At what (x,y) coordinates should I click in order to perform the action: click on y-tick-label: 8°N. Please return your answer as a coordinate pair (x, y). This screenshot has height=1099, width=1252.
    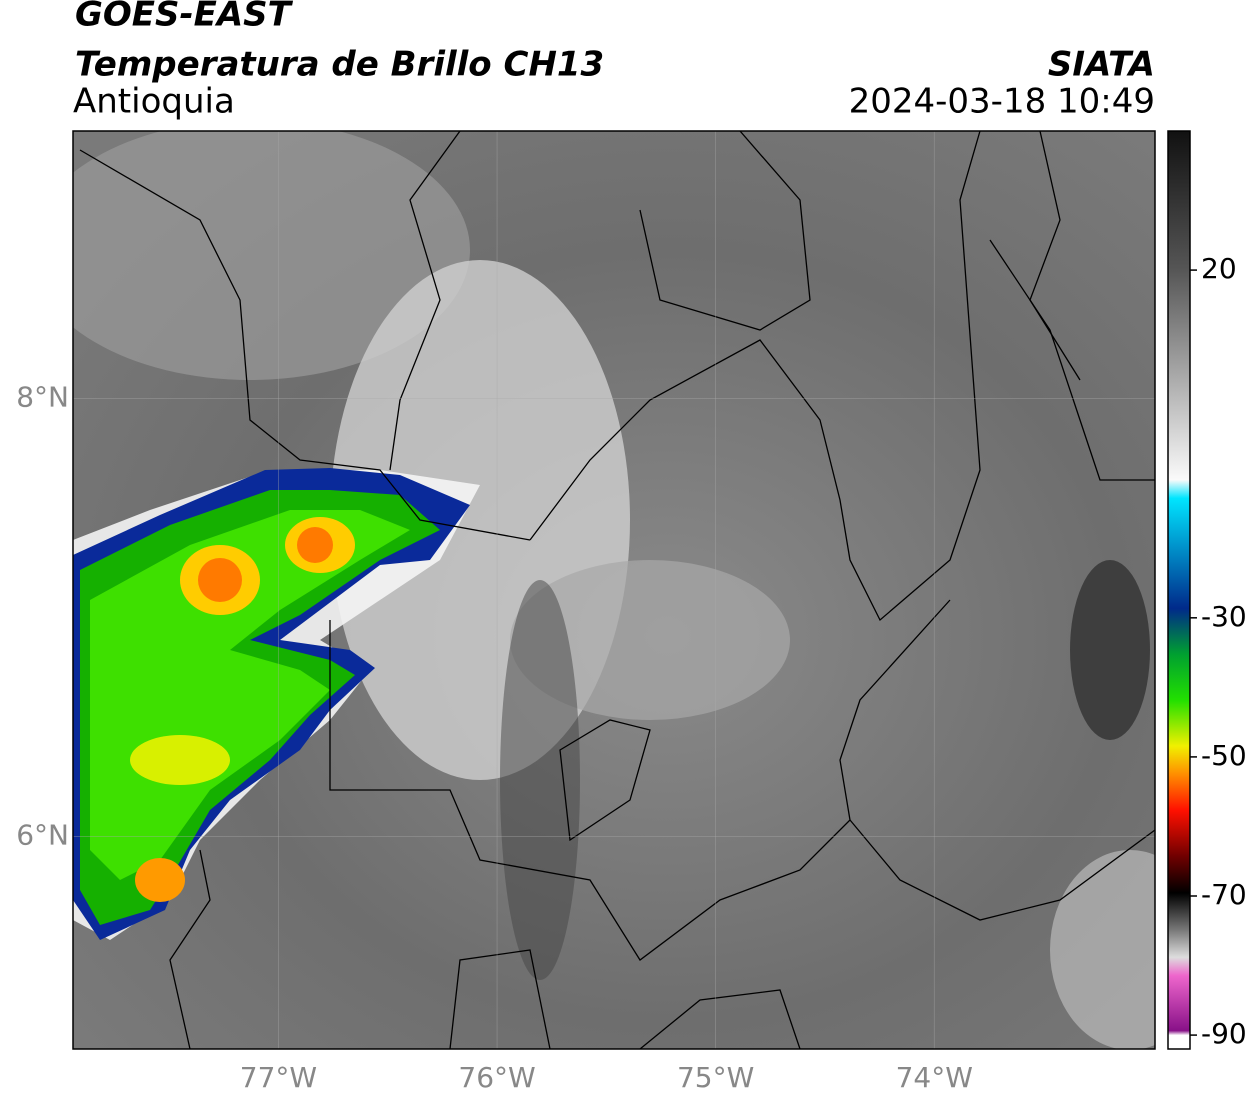
    Looking at the image, I should click on (42, 396).